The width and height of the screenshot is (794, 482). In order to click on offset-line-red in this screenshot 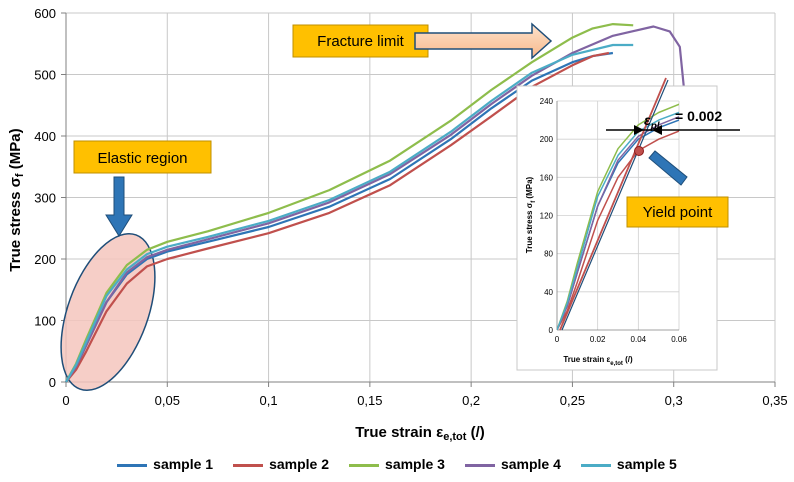, I will do `click(613, 204)`.